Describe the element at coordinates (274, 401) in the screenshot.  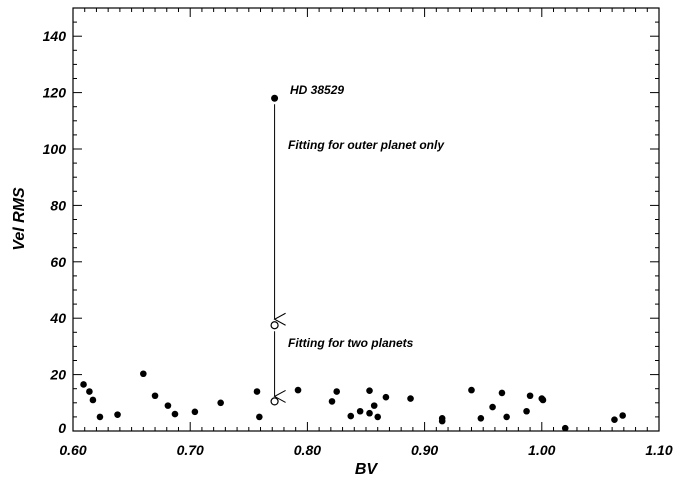
I see `point-two-planet-fit-alt` at that location.